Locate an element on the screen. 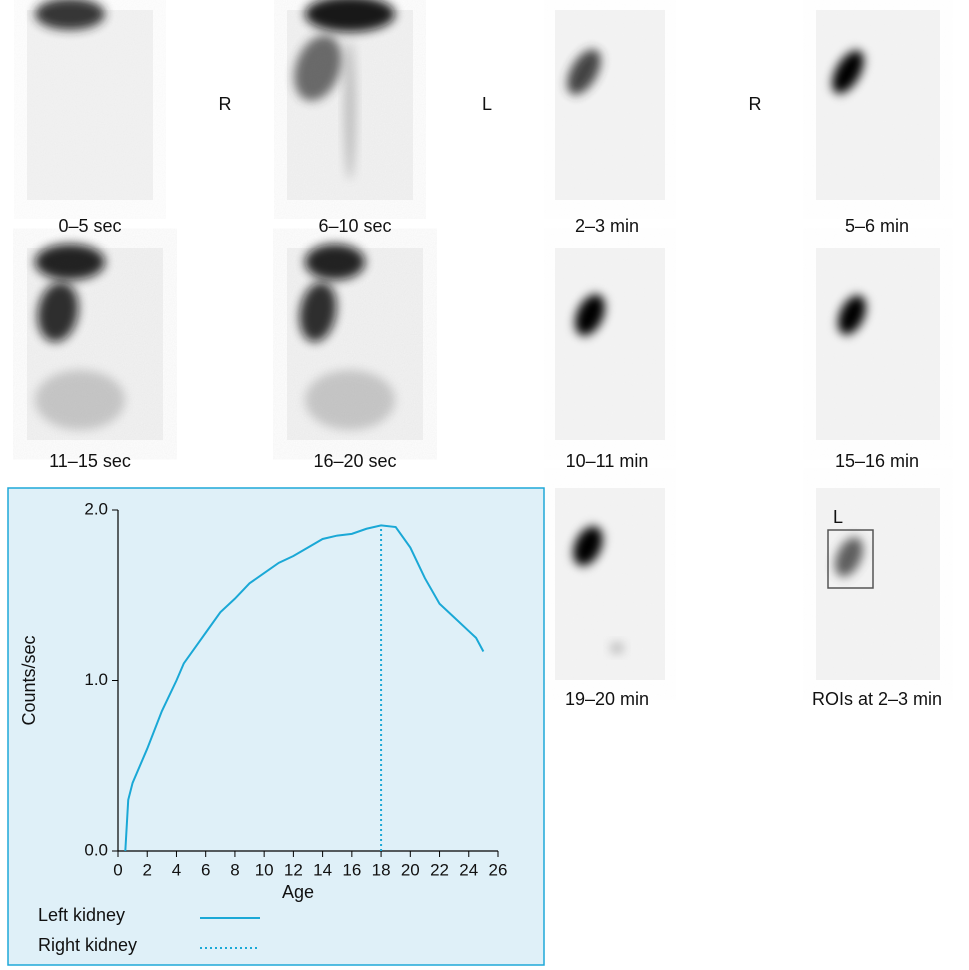 This screenshot has height=970, width=969. scan-label: 5–6 min is located at coordinates (877, 226).